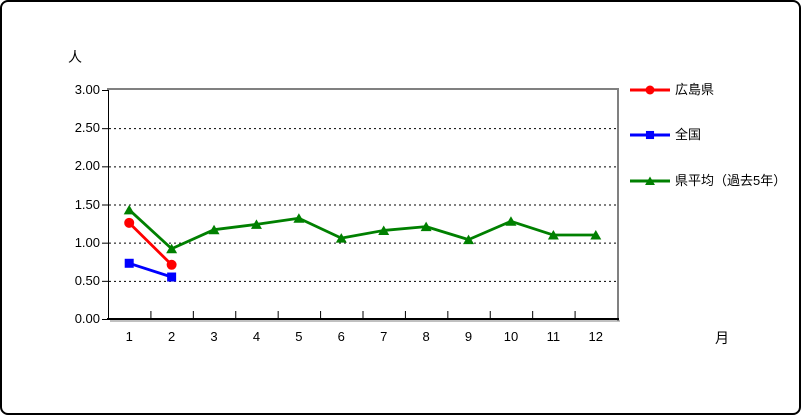 Image resolution: width=801 pixels, height=415 pixels. What do you see at coordinates (75, 57) in the screenshot?
I see `y-axis-unit-label: 人` at bounding box center [75, 57].